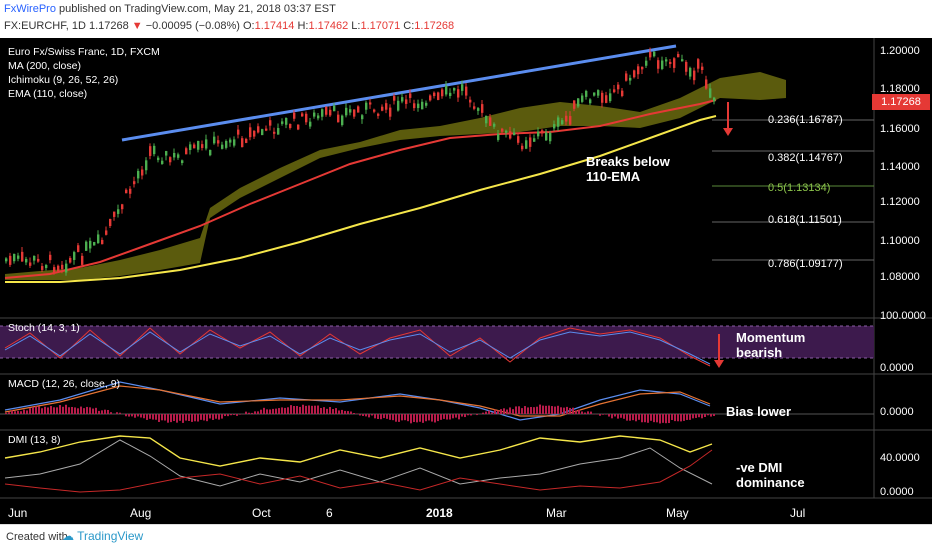 The image size is (932, 551). I want to click on legend-ichimoku: Ichimoku (9, 26, 52, 26), so click(63, 80).